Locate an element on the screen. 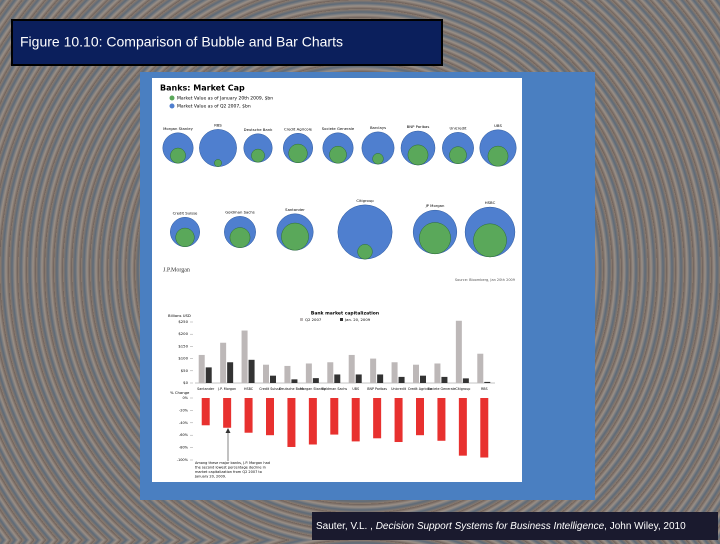 This screenshot has width=720, height=544. annotation: the second lowest percentage decline in is located at coordinates (230, 468).